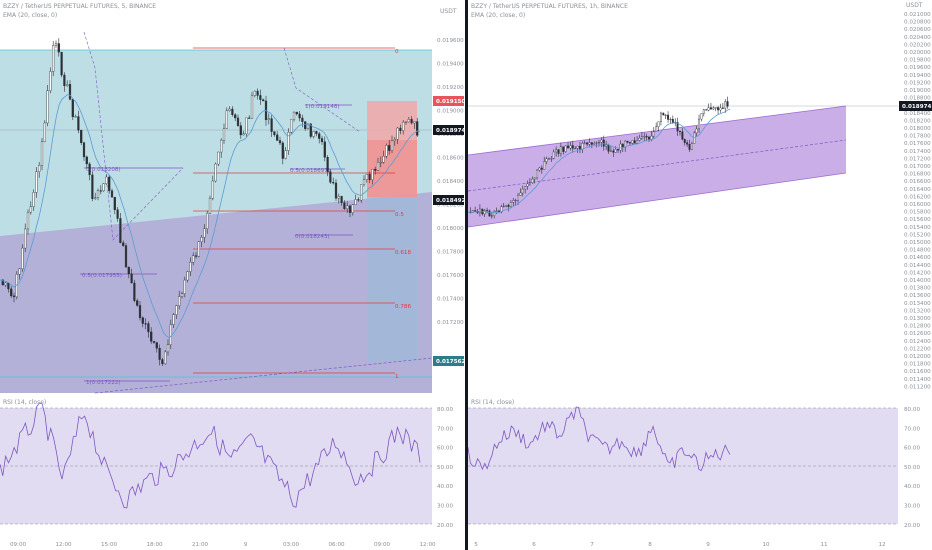 Image resolution: width=932 pixels, height=550 pixels. Describe the element at coordinates (917, 296) in the screenshot. I see `right-price-tick: 0.013600` at that location.